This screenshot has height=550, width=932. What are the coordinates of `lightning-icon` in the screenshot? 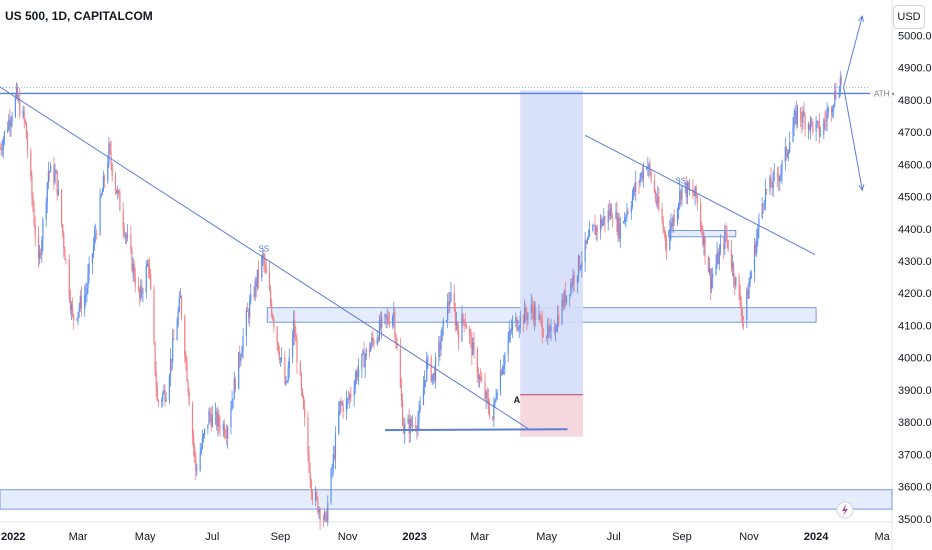 It's located at (845, 510).